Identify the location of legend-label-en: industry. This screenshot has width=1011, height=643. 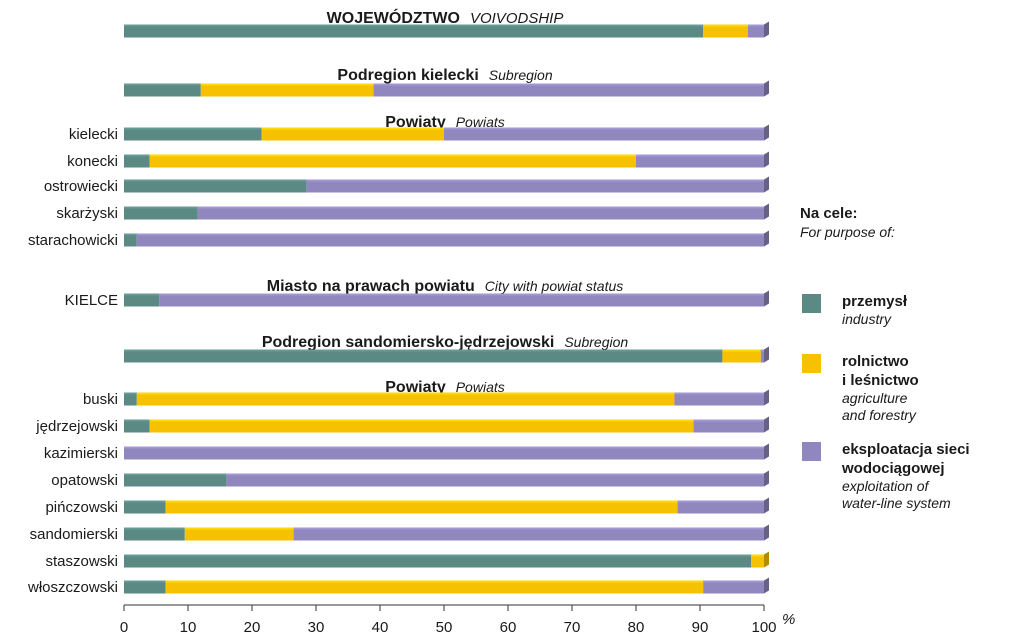
(867, 319).